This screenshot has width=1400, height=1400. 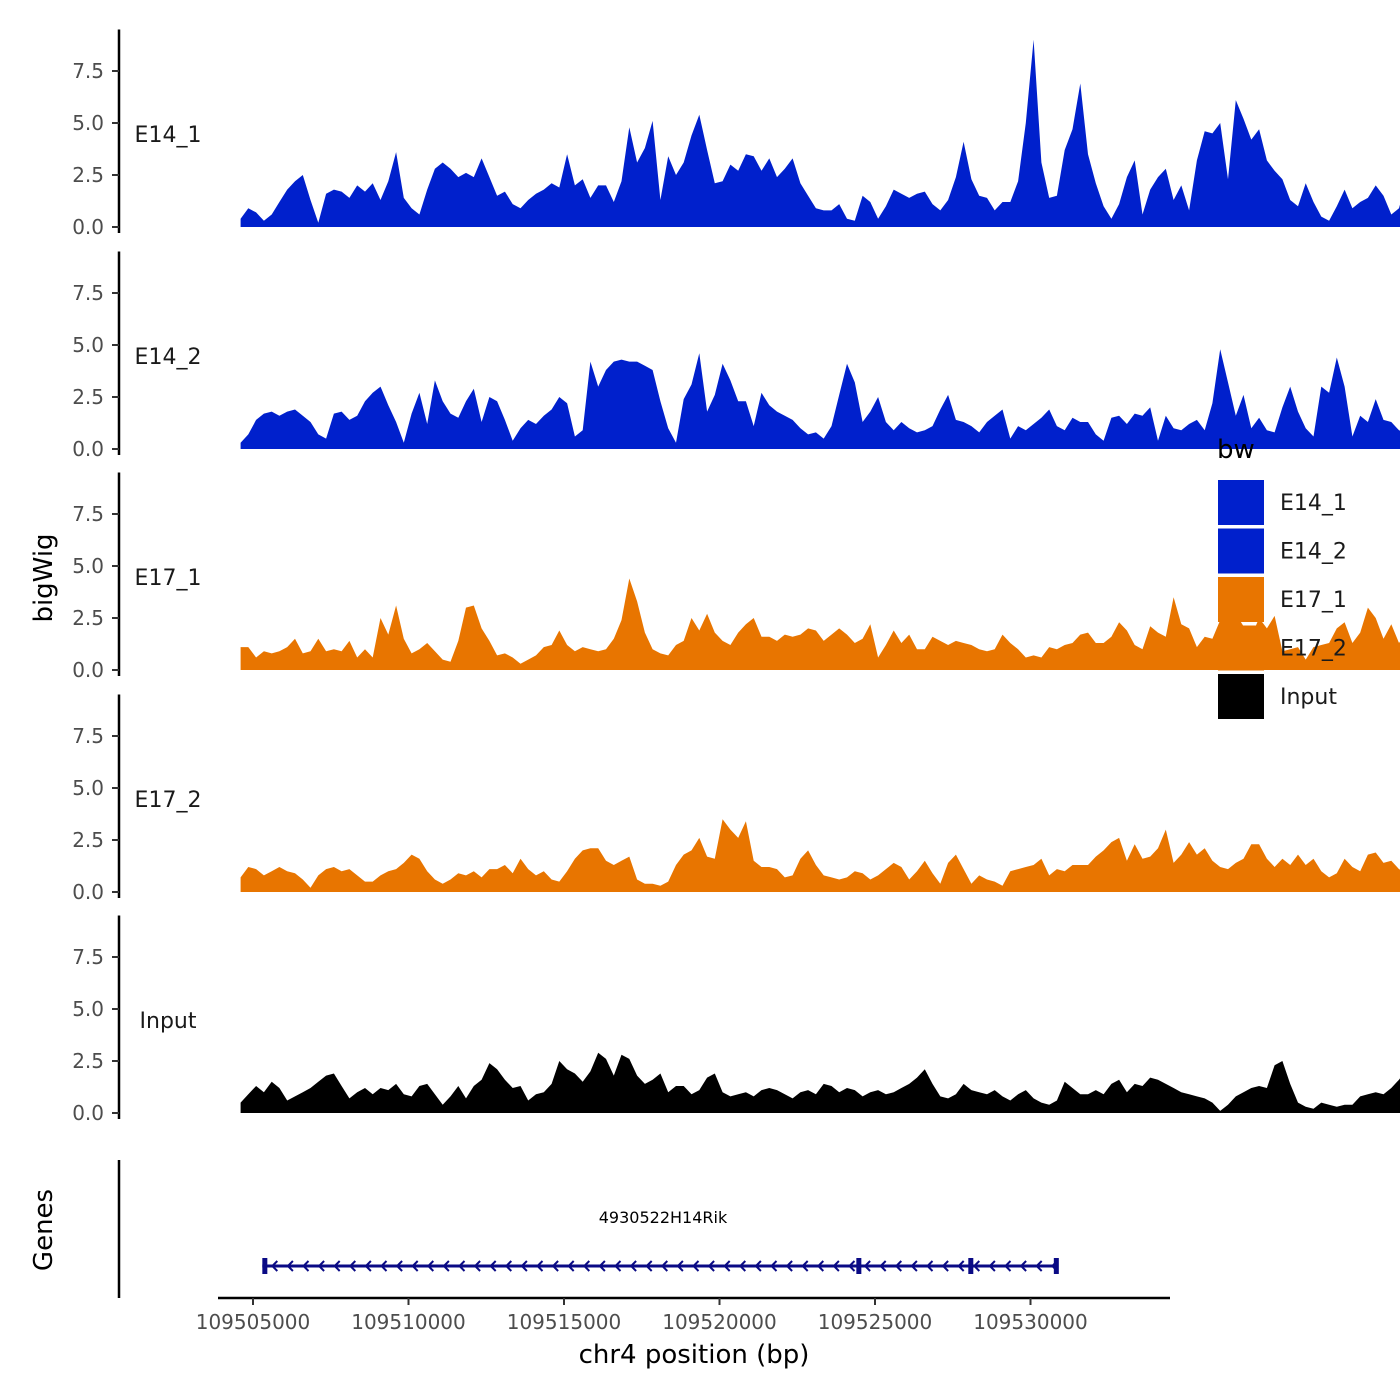 What do you see at coordinates (820, 1082) in the screenshot?
I see `coverage-area-Input` at bounding box center [820, 1082].